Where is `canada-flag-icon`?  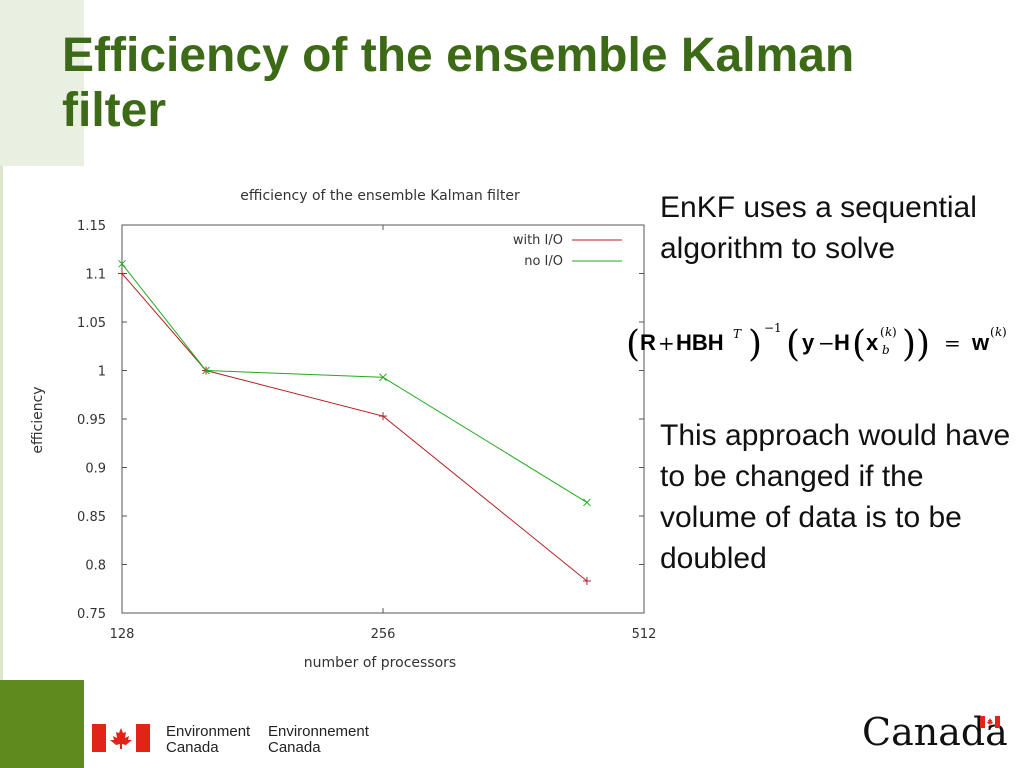 canada-flag-icon is located at coordinates (121, 738).